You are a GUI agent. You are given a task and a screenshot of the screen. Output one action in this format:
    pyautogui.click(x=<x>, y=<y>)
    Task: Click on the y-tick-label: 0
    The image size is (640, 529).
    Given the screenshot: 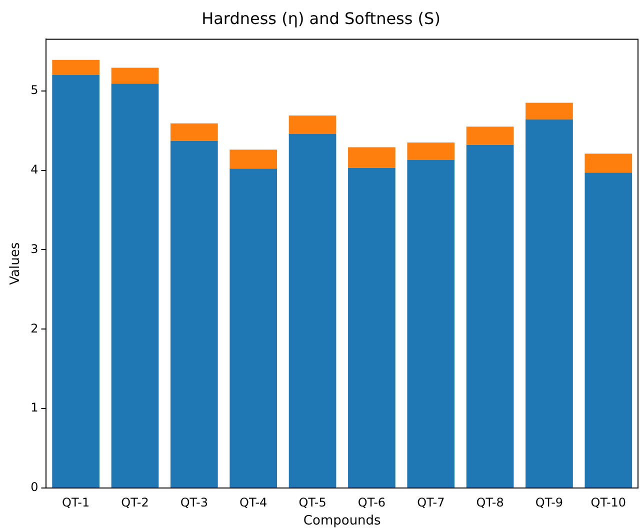 What is the action you would take?
    pyautogui.click(x=34, y=487)
    